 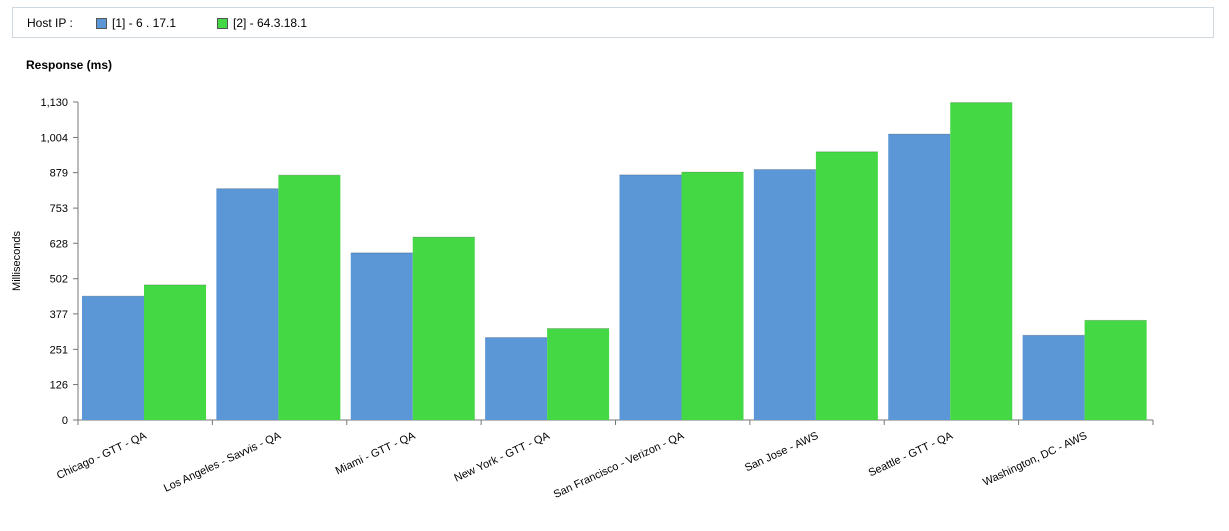 I want to click on y-axis-title: Milliseconds, so click(x=17, y=261).